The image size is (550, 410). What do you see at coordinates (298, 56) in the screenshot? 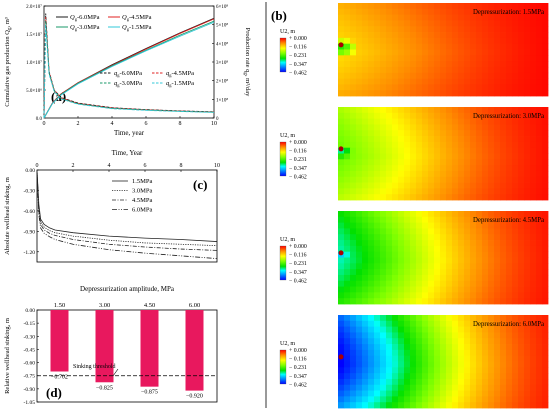
I see `contour-legend-value: − 0.231` at bounding box center [298, 56].